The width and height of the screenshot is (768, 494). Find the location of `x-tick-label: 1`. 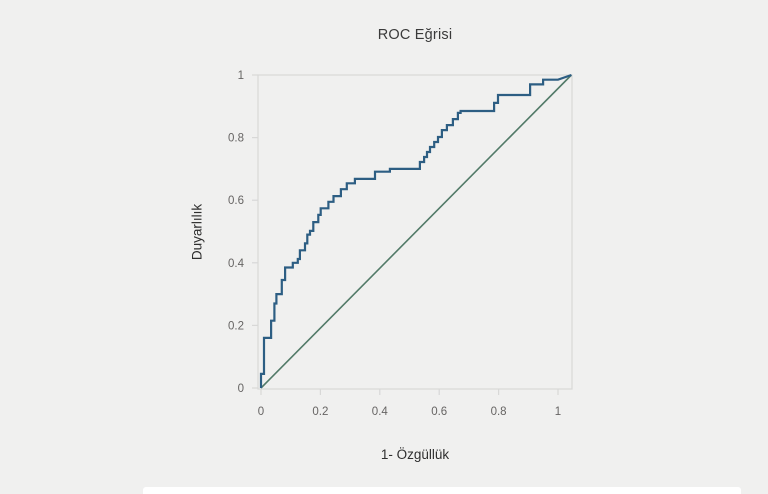

x-tick-label: 1 is located at coordinates (558, 412).